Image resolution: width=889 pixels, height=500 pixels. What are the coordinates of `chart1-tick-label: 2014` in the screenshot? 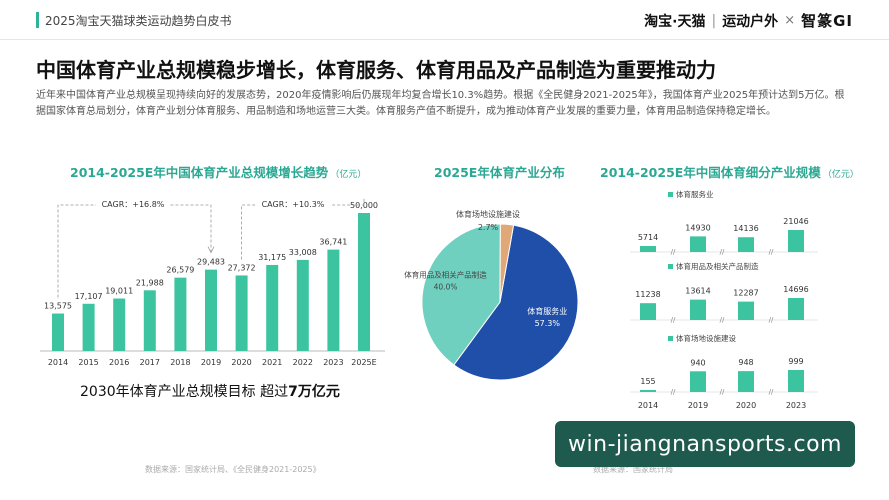 It's located at (58, 362).